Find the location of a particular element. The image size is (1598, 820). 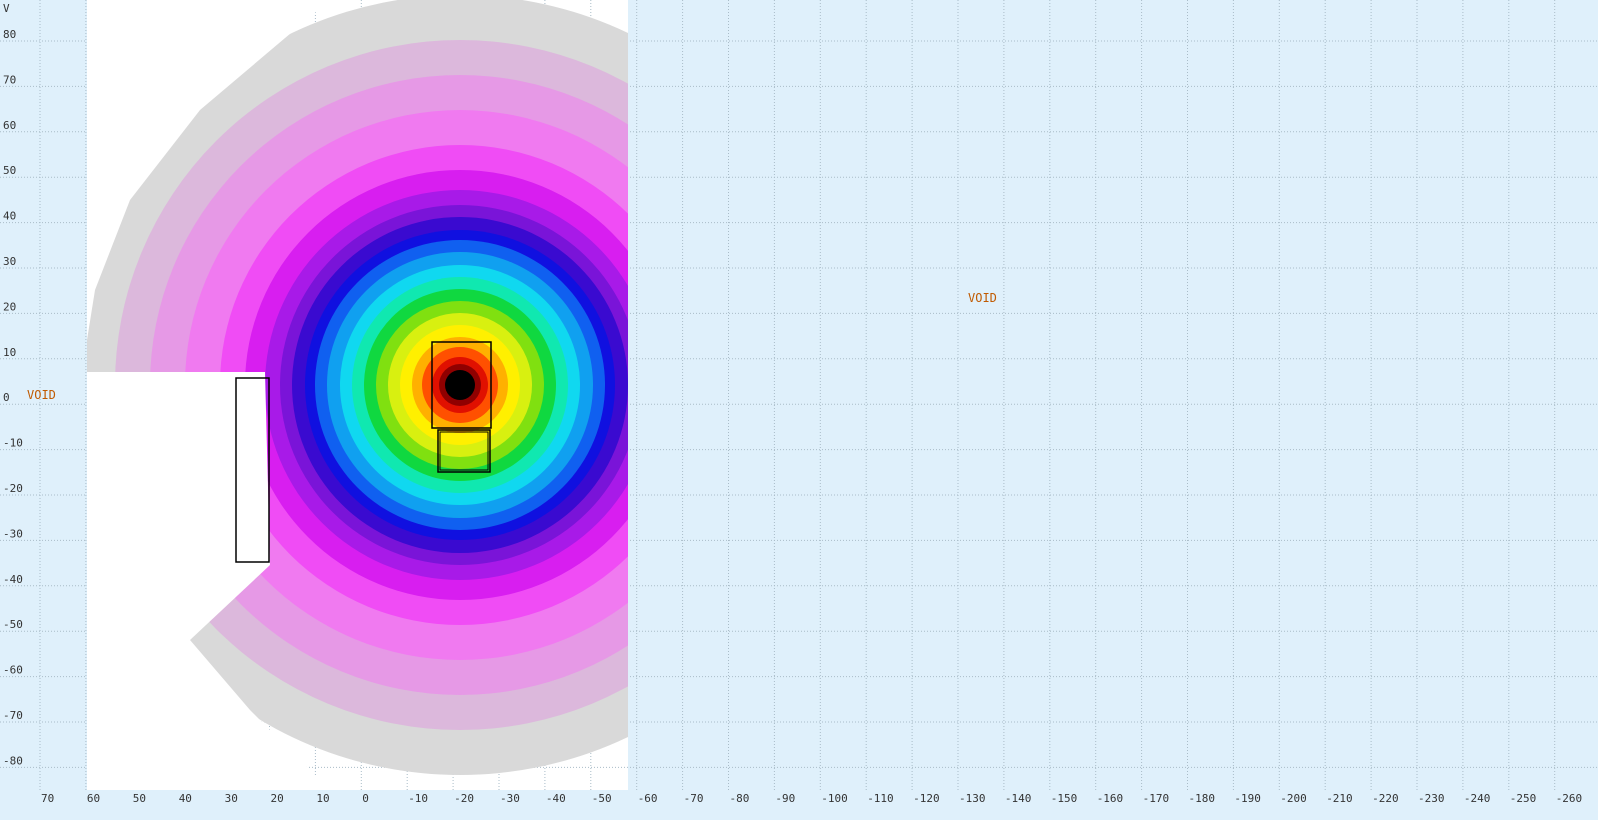

y-tick-label: -50 is located at coordinates (13, 624).